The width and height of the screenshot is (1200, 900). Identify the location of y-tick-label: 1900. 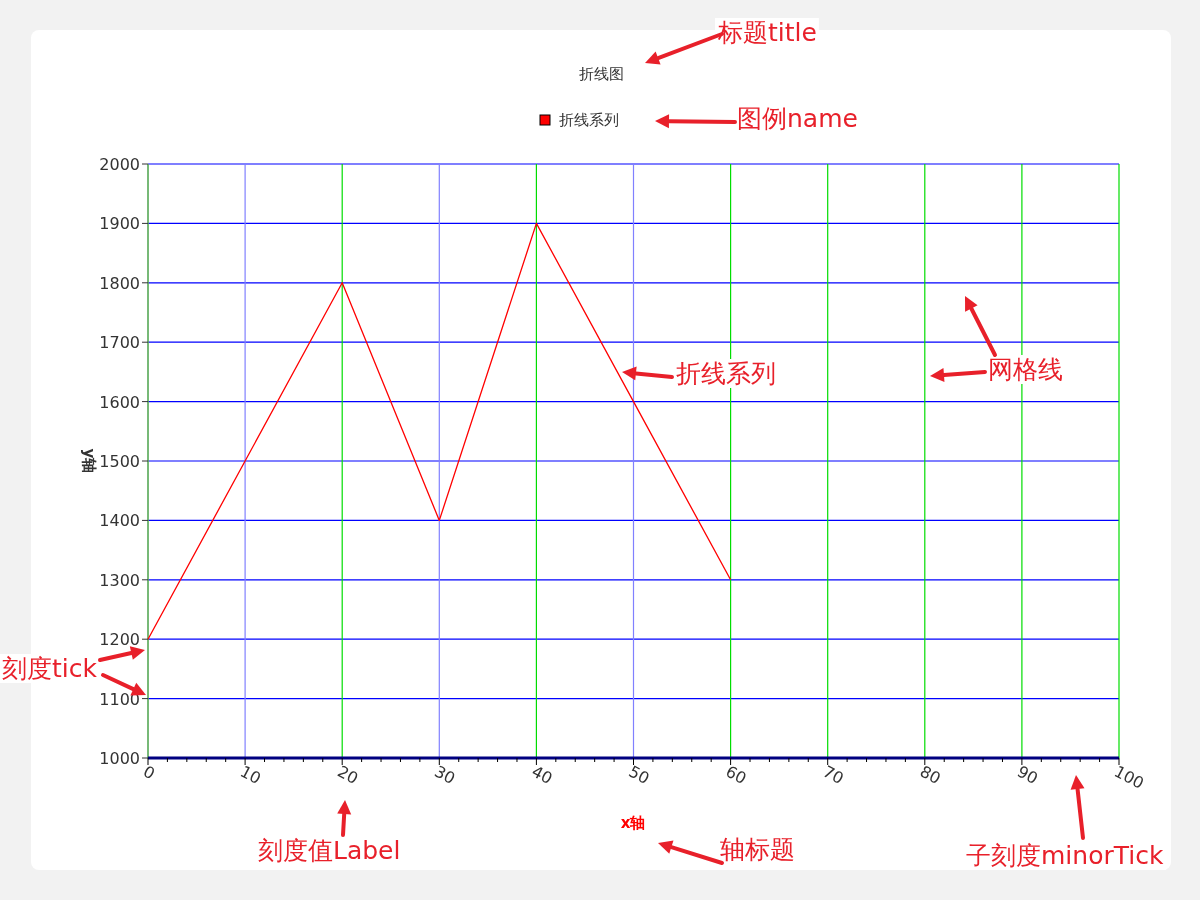
(119, 224).